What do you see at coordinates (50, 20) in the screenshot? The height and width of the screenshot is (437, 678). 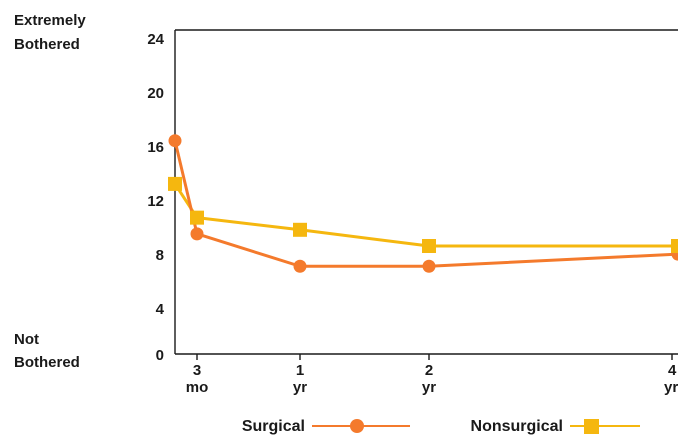 I see `y-top-label-line1: Extremely` at bounding box center [50, 20].